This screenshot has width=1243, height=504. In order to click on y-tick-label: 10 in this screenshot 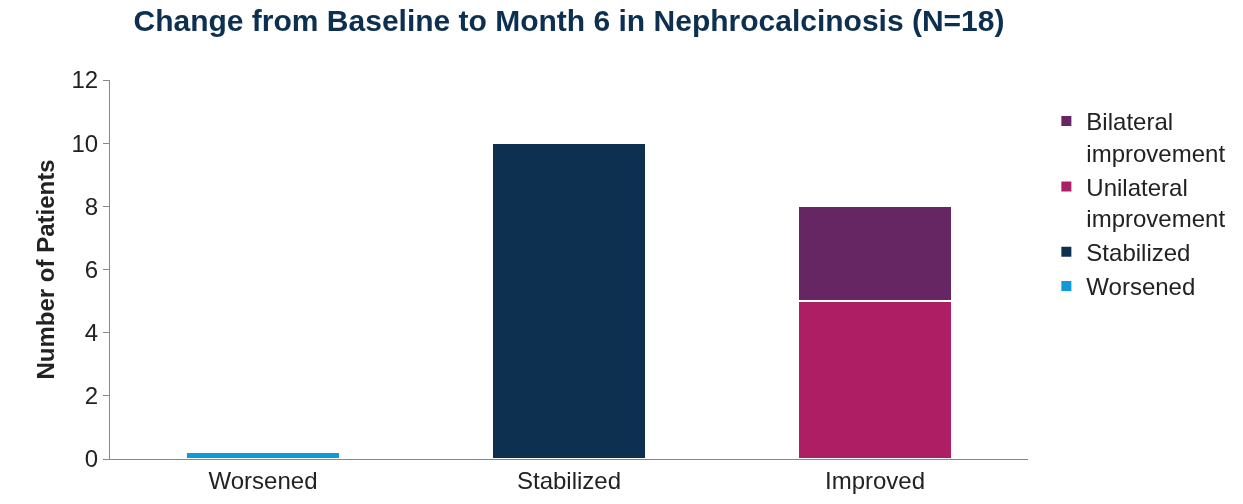, I will do `click(85, 143)`.